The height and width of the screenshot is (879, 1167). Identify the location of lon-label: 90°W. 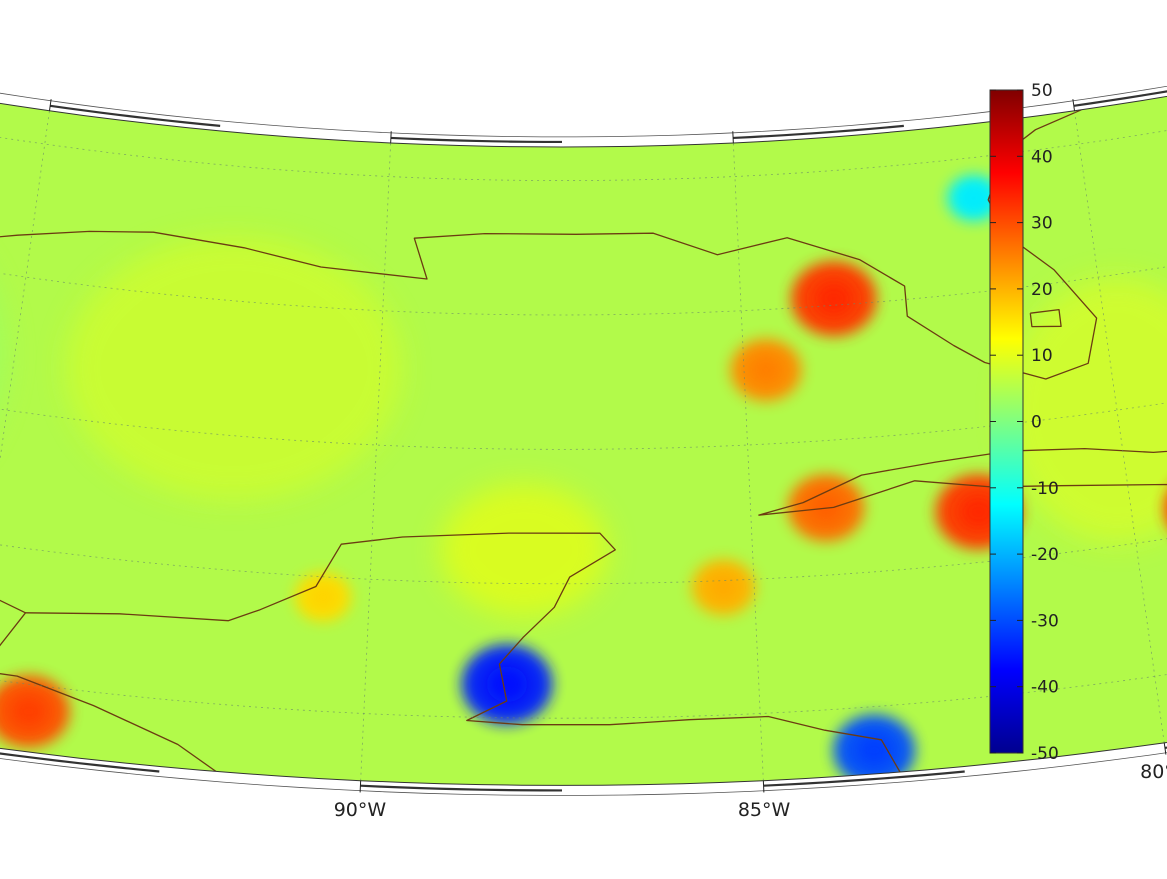
(360, 810).